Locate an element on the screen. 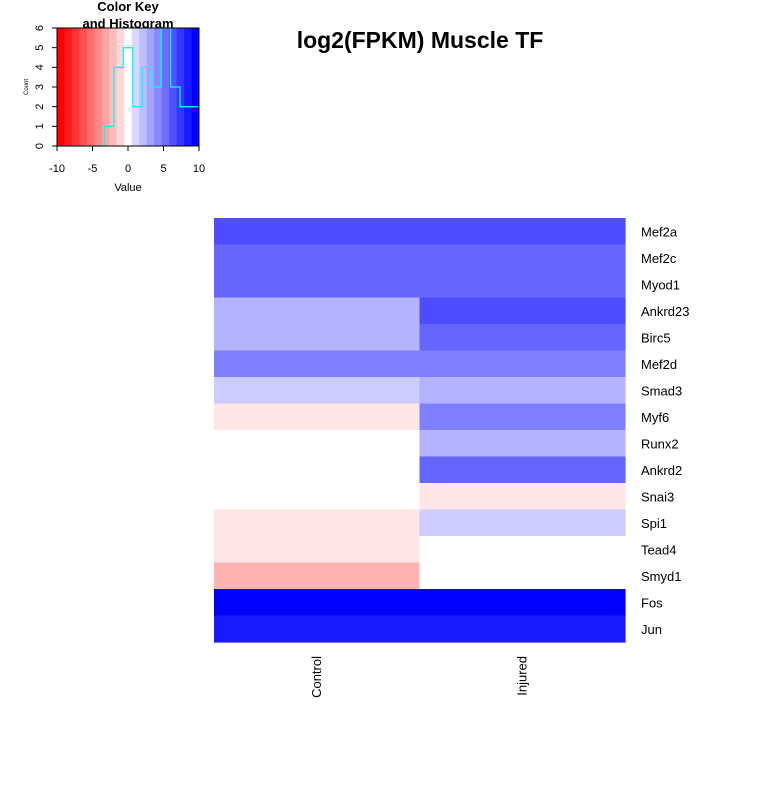 Image resolution: width=784 pixels, height=801 pixels. y-tick-label: 3 is located at coordinates (40, 87).